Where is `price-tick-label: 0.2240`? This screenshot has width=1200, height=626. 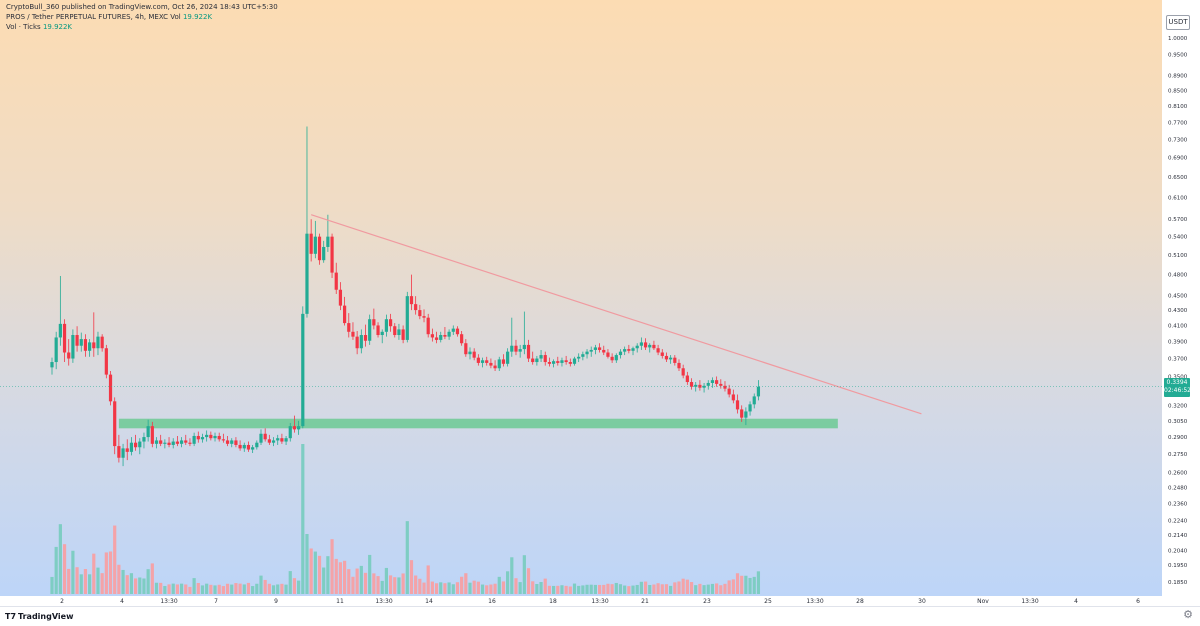
price-tick-label: 0.2240 is located at coordinates (1178, 521).